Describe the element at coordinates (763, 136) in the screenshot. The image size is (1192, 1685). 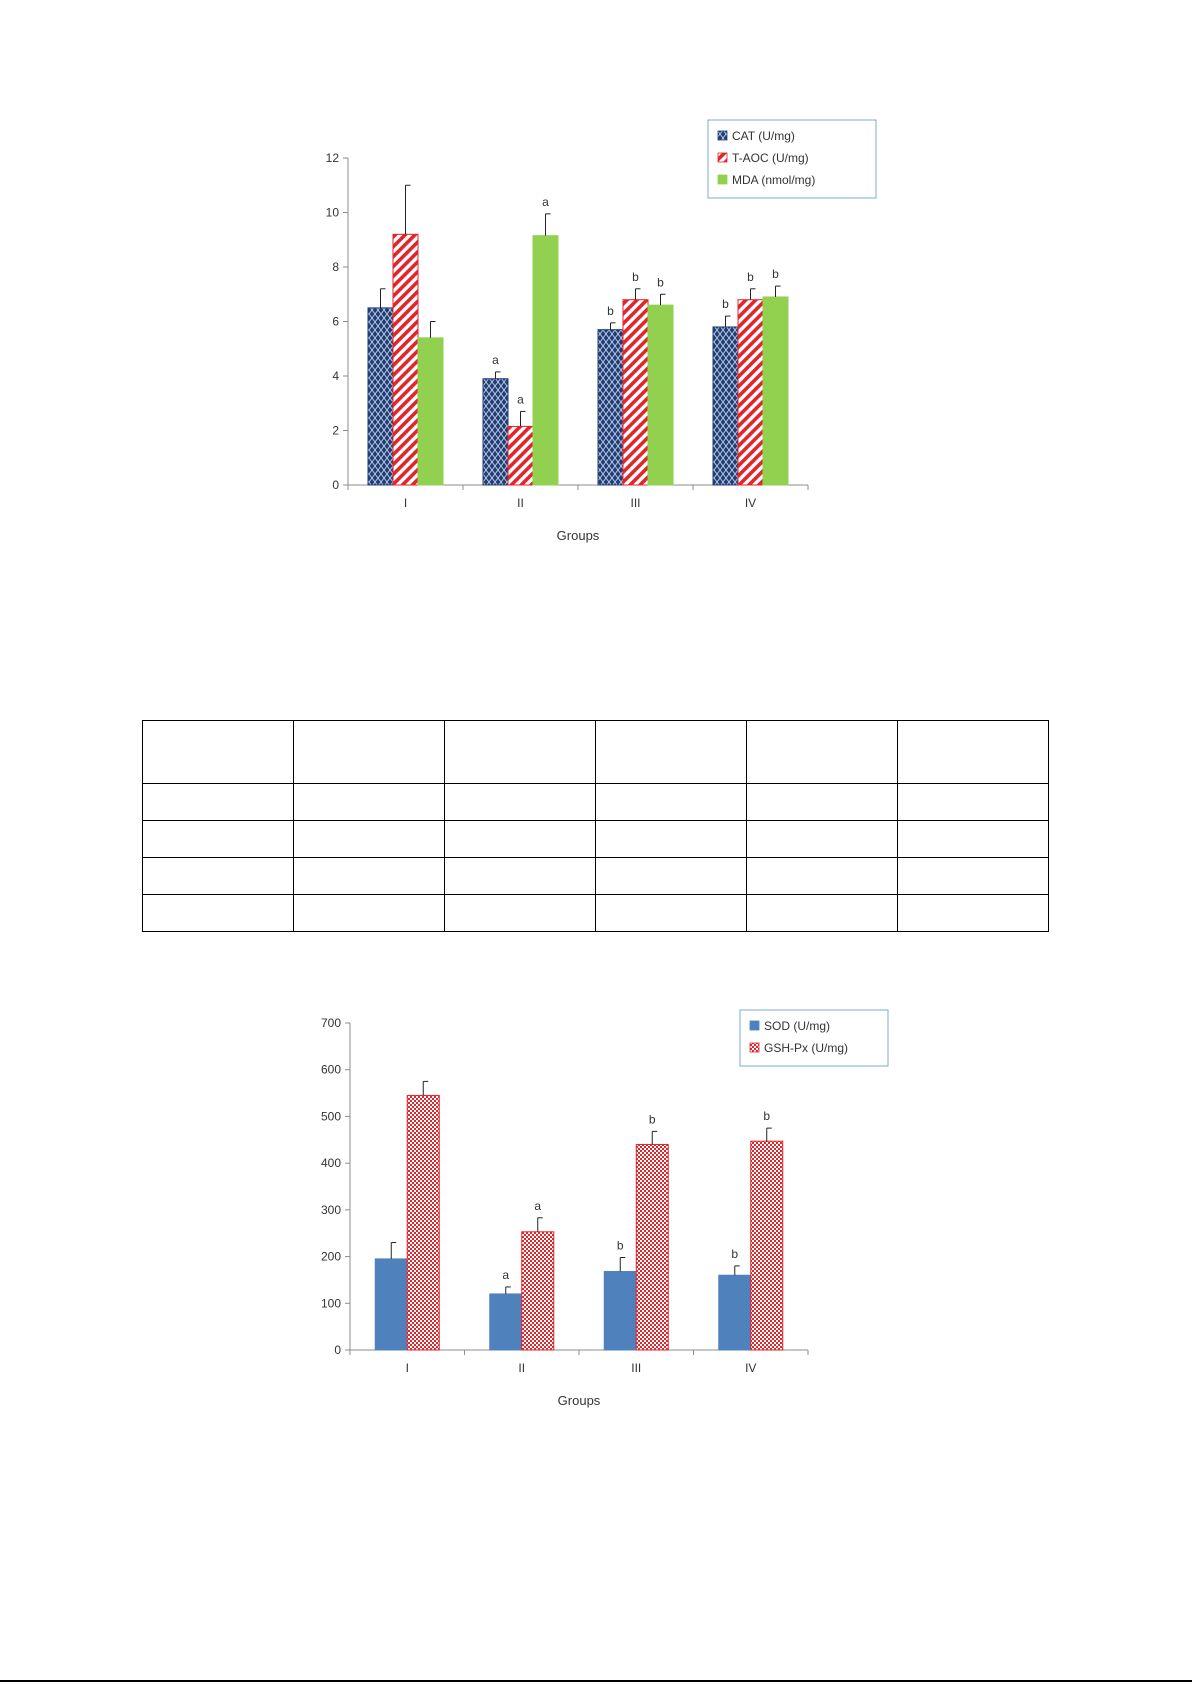
I see `legend-label: CAT (U/mg)` at that location.